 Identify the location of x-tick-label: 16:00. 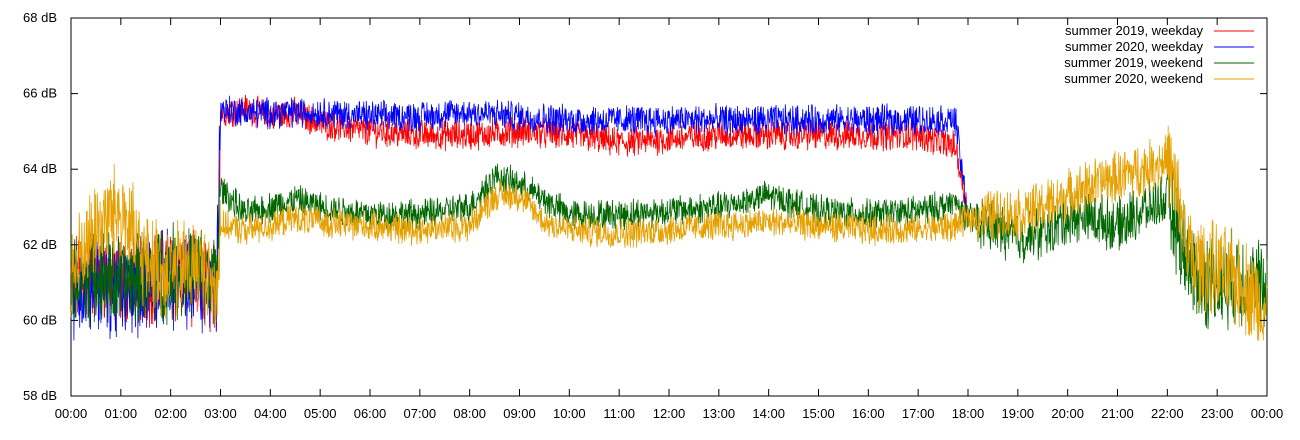
(868, 413).